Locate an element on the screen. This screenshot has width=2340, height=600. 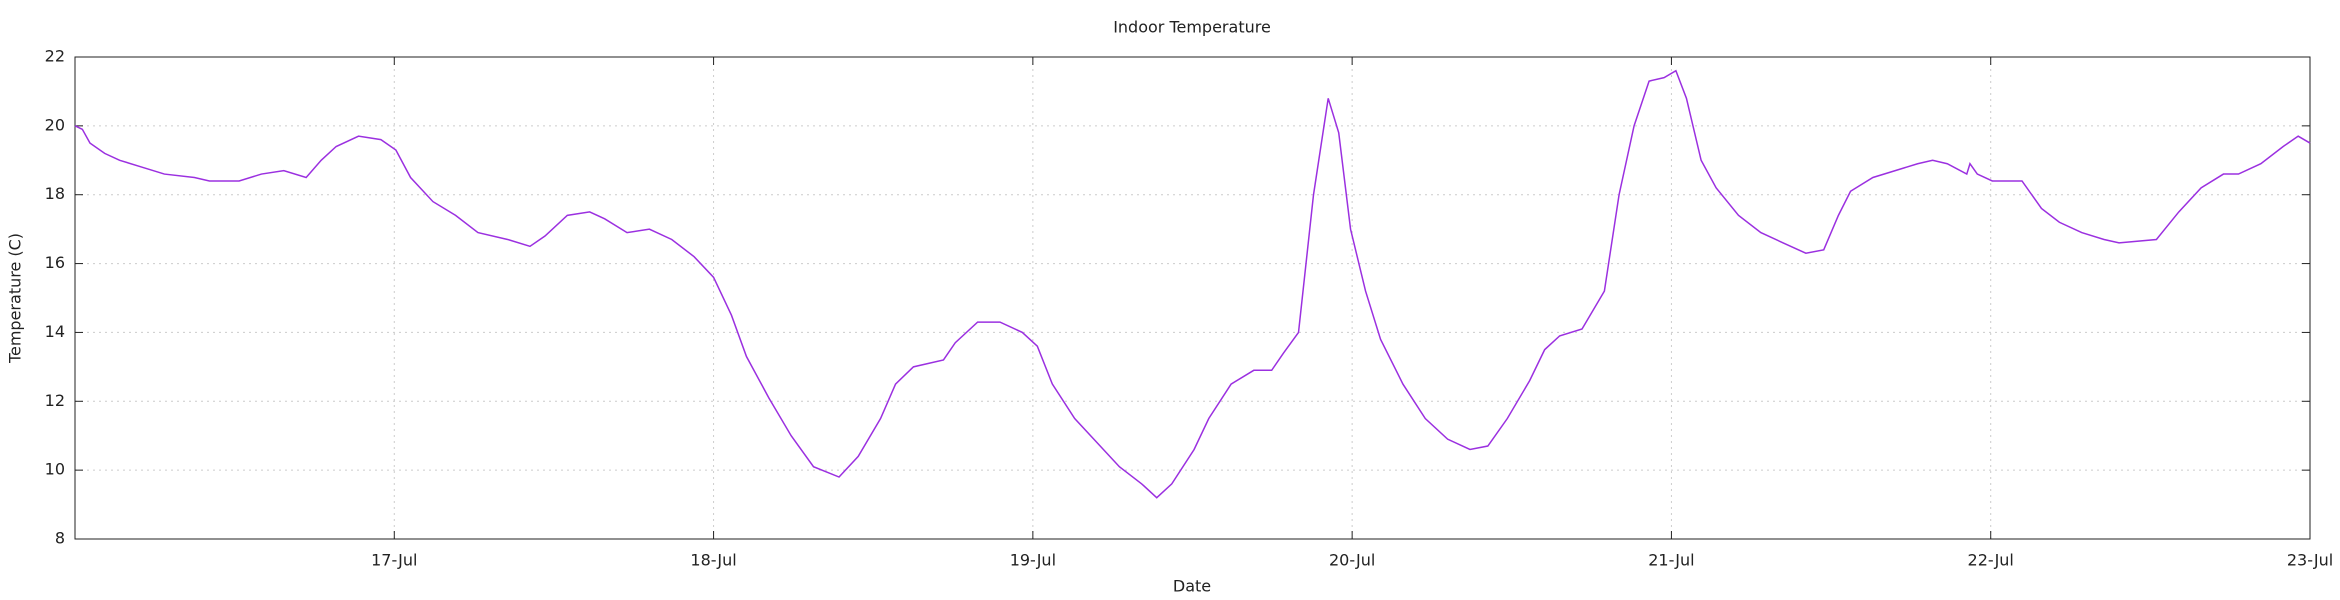
y-tick-label: 16 is located at coordinates (55, 262).